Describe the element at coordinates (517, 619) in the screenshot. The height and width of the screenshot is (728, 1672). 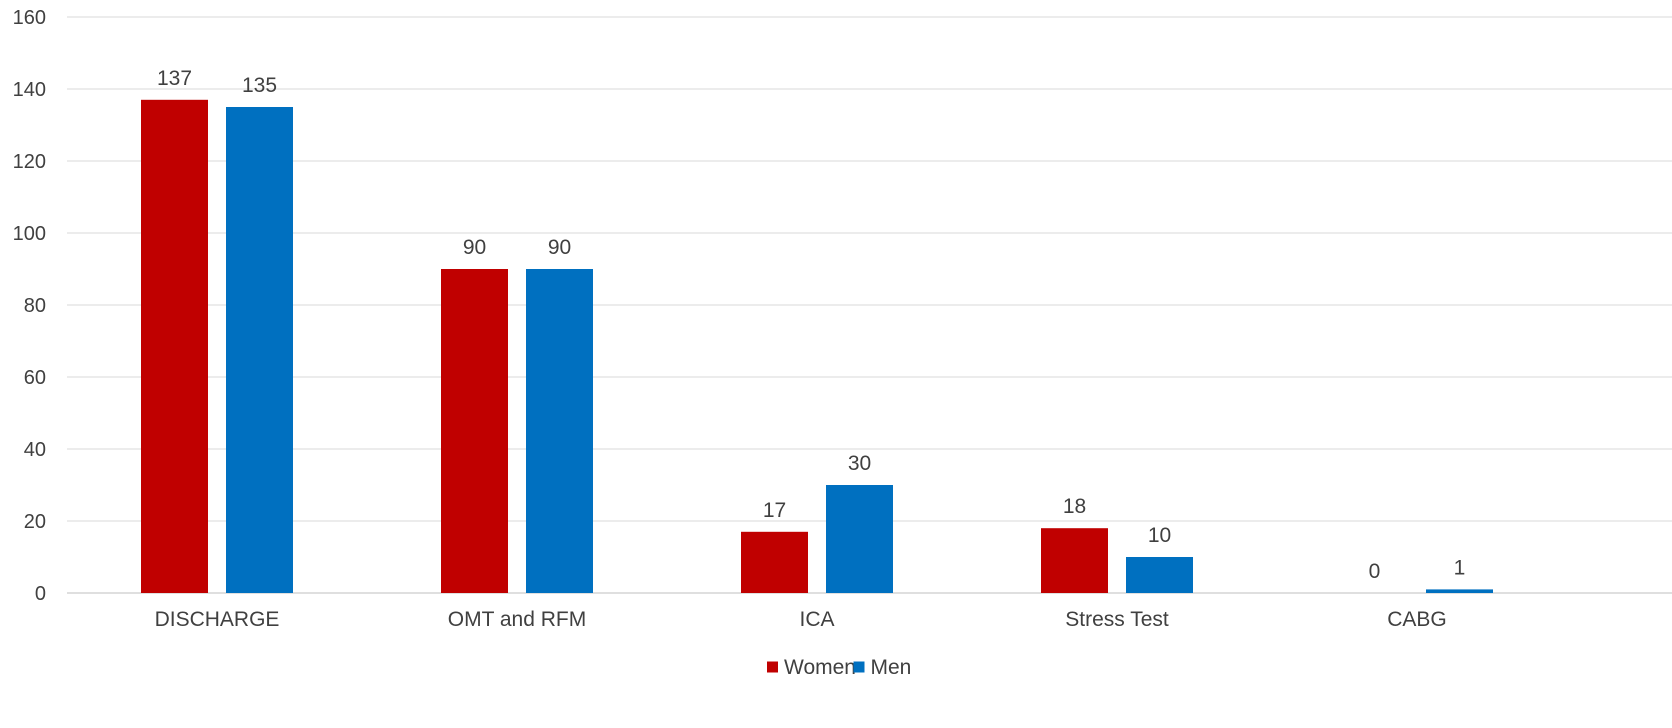
I see `x-category-label: OMT and RFM` at that location.